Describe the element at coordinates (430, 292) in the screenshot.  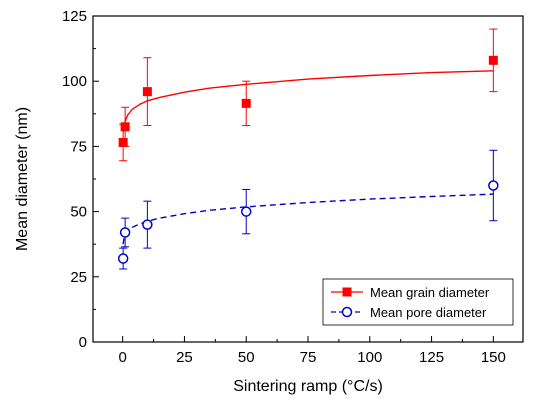
I see `legend-grain-label: Mean grain diameter` at that location.